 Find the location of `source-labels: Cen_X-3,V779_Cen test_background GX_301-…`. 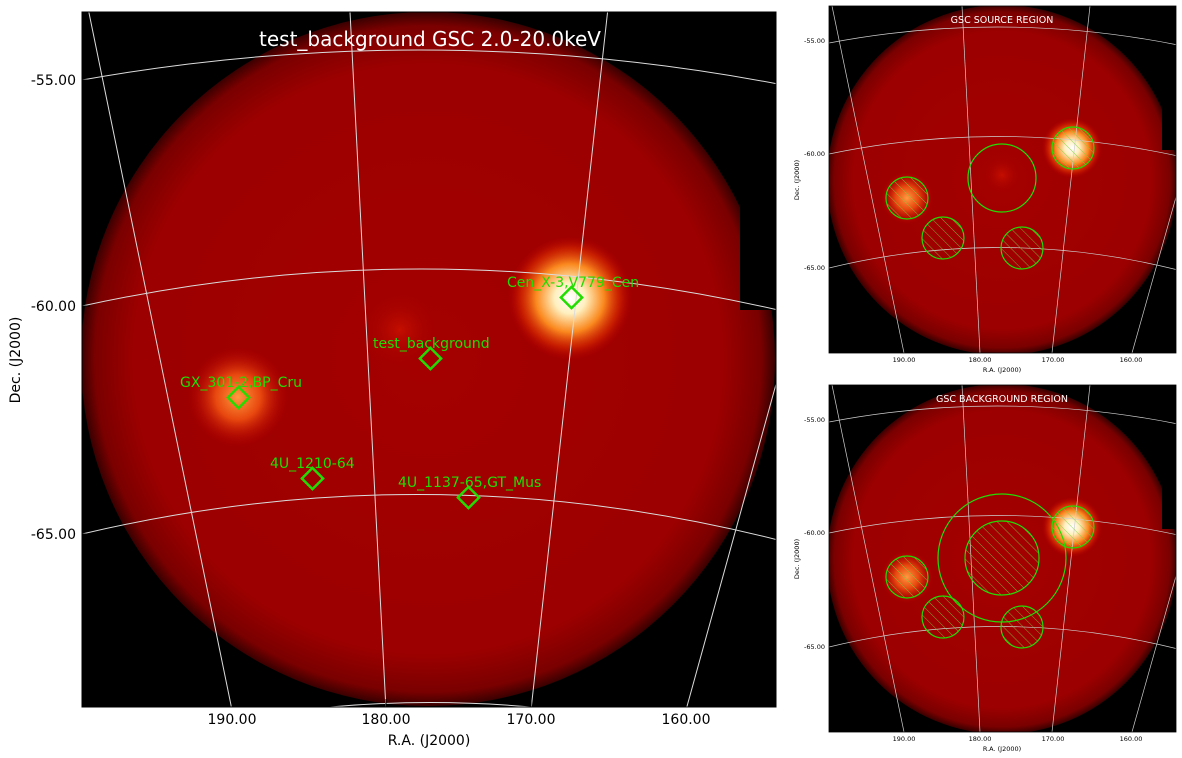

source-labels: Cen_X-3,V779_Cen test_background GX_301-… is located at coordinates (409, 383).